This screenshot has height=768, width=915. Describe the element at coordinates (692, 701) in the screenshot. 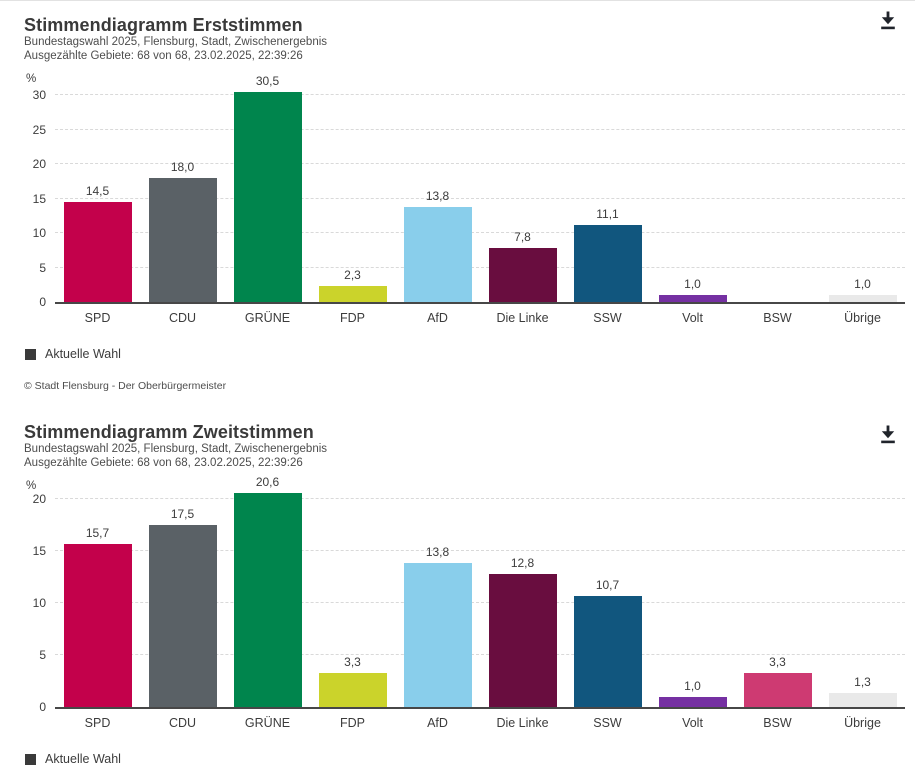

I see `bar-volt` at that location.